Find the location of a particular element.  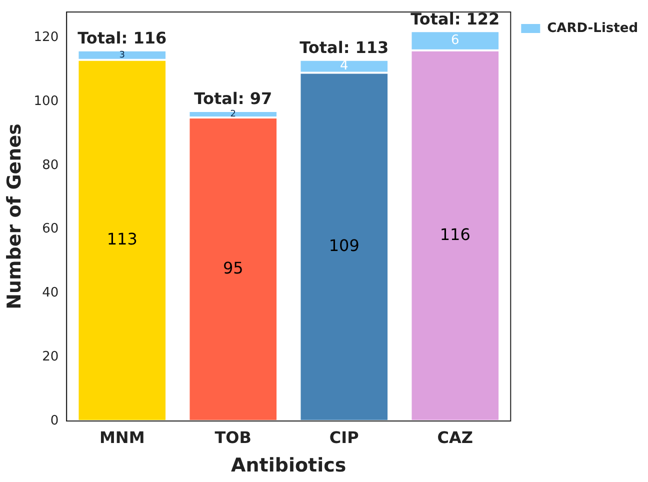

data-label: 116 is located at coordinates (455, 234).